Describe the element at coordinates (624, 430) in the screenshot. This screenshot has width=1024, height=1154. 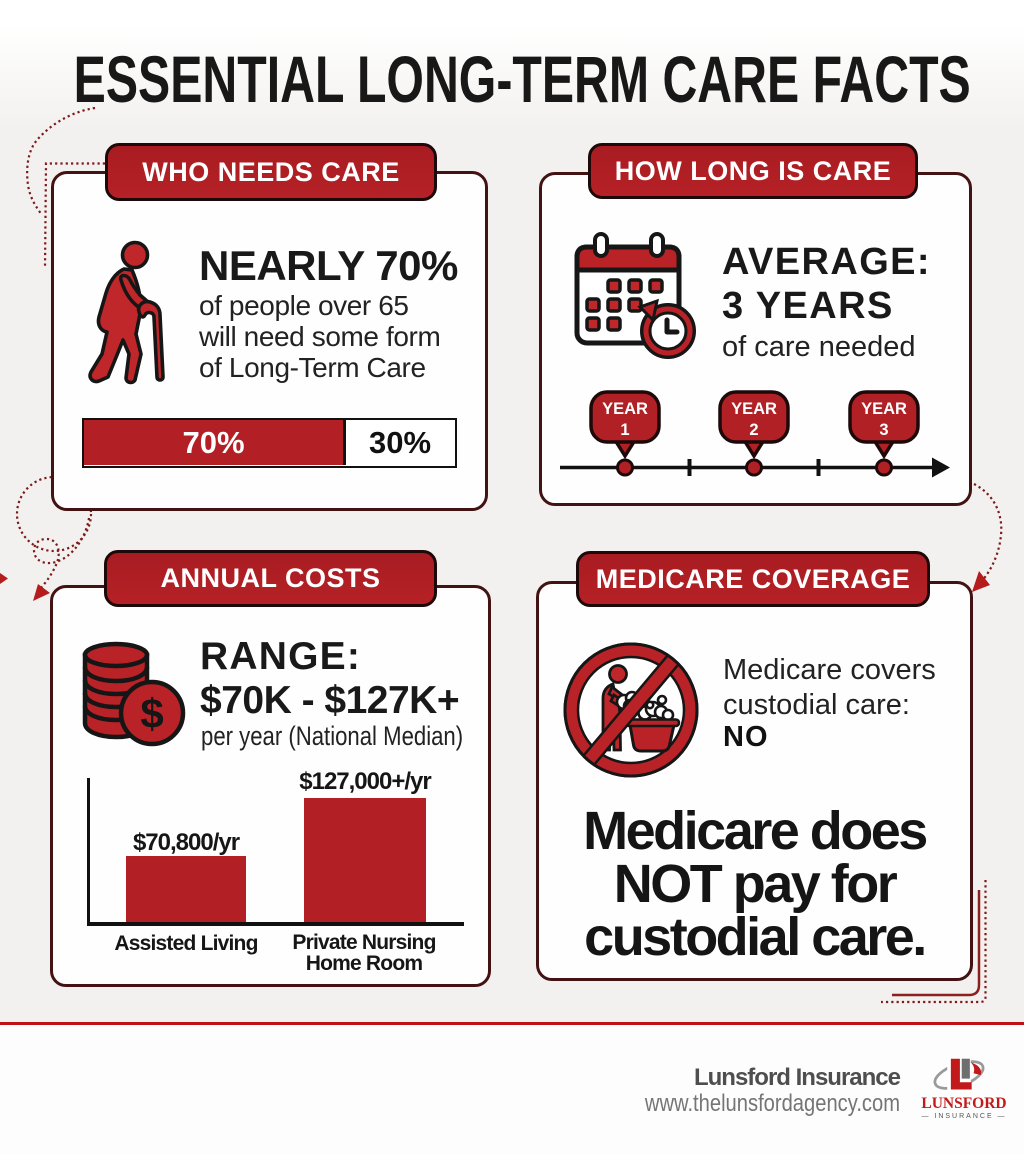
I see `svg-text: 1` at that location.